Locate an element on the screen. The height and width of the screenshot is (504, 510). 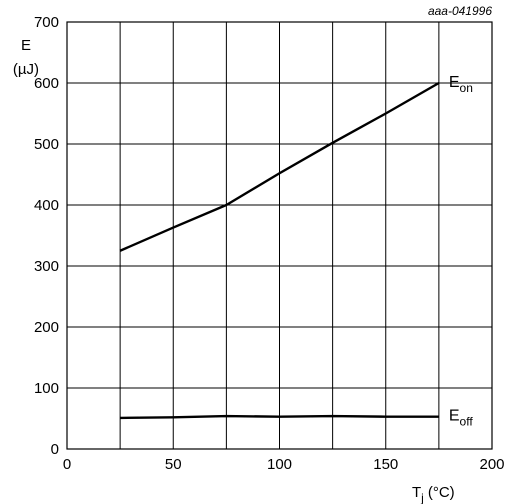
y-tick-label: 300 is located at coordinates (46, 266).